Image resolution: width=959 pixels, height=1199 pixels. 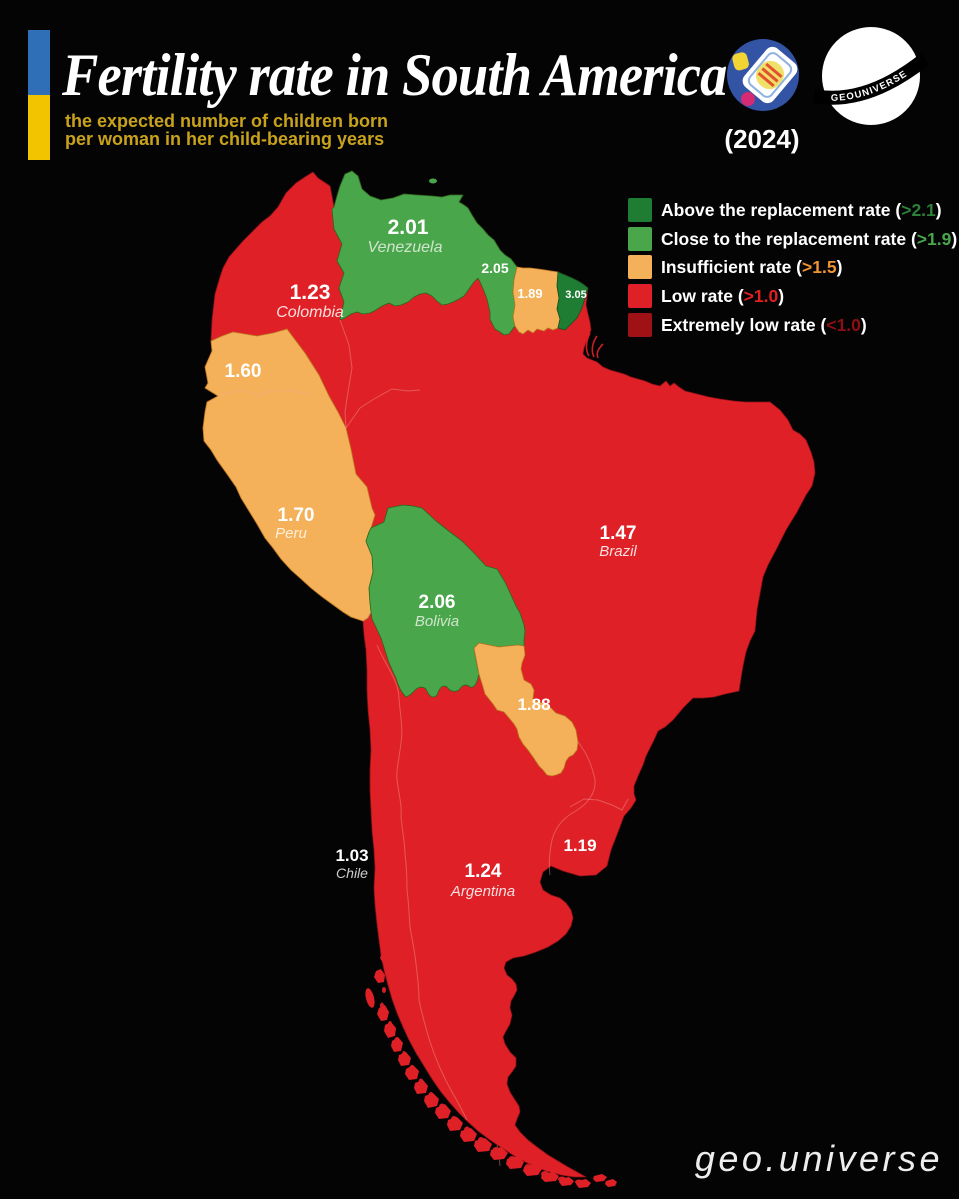 I want to click on svg-text: Brazil, so click(x=618, y=551).